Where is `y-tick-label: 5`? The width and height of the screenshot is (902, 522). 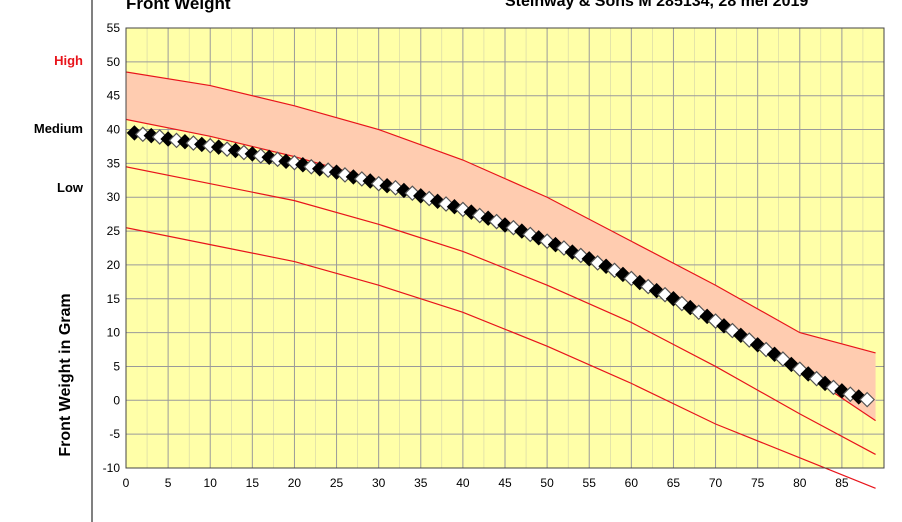 y-tick-label: 5 is located at coordinates (116, 366).